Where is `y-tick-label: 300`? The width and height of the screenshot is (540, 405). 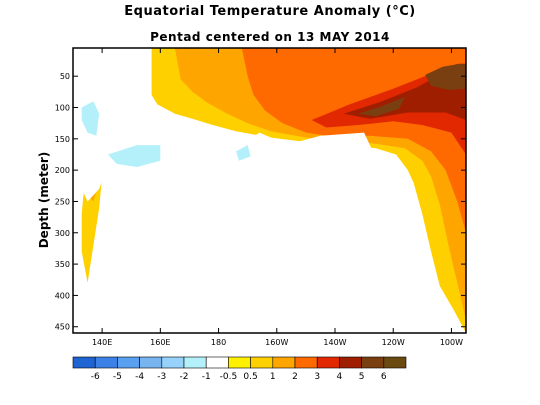
y-tick-label: 300 is located at coordinates (62, 233).